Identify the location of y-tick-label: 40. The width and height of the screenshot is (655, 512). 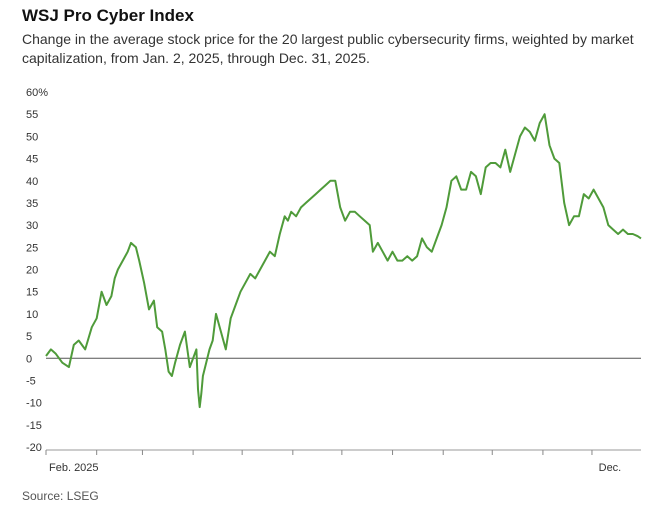
(32, 182).